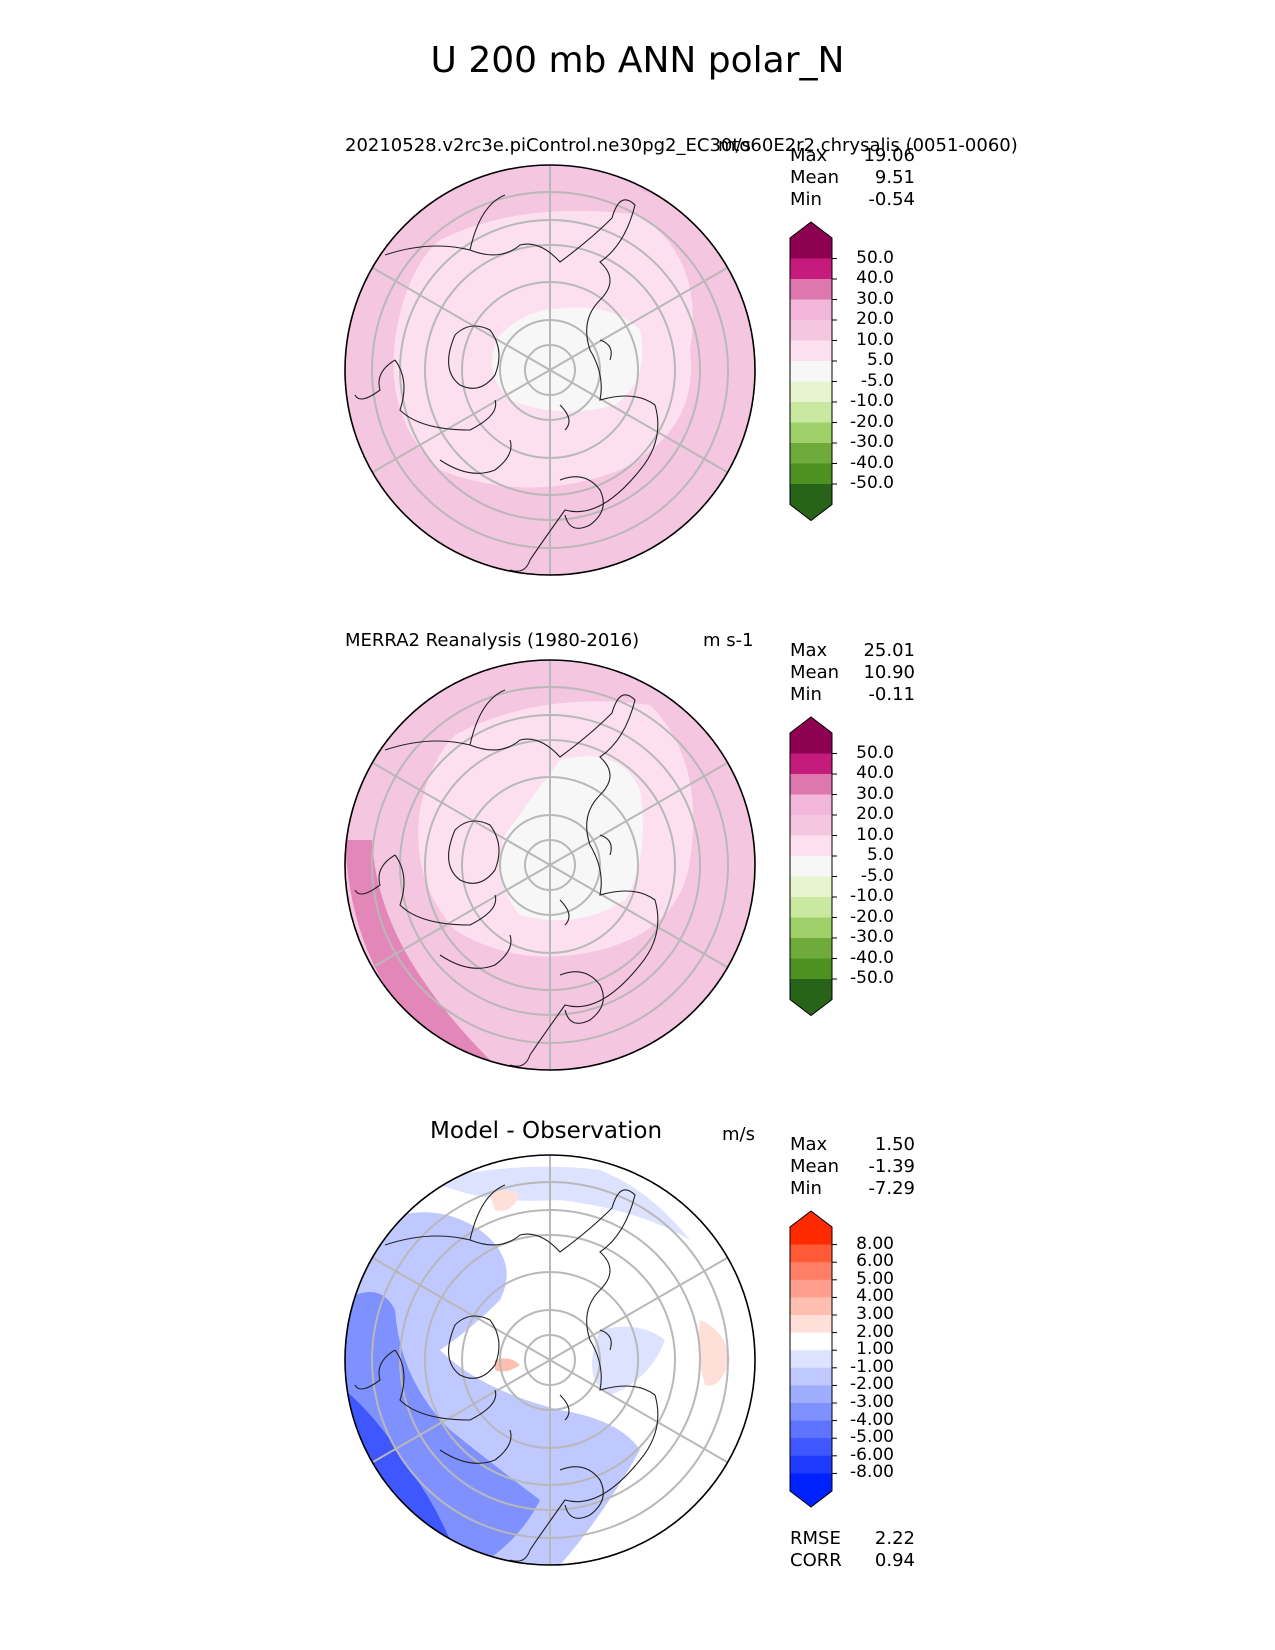  Describe the element at coordinates (734, 145) in the screenshot. I see `panel-1-units: m/s` at that location.